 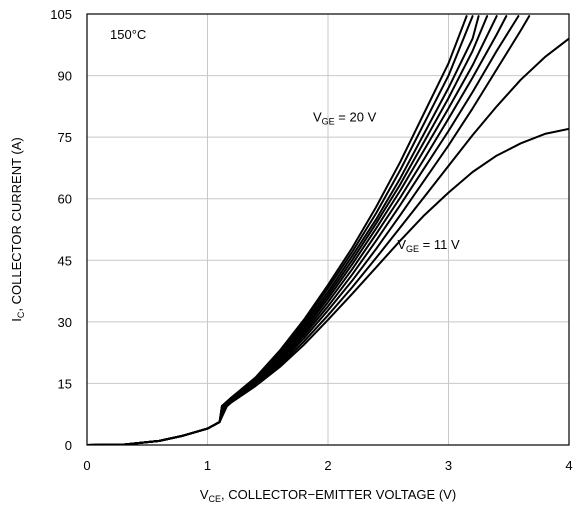 I want to click on y-tick-label: 0, so click(x=68, y=445).